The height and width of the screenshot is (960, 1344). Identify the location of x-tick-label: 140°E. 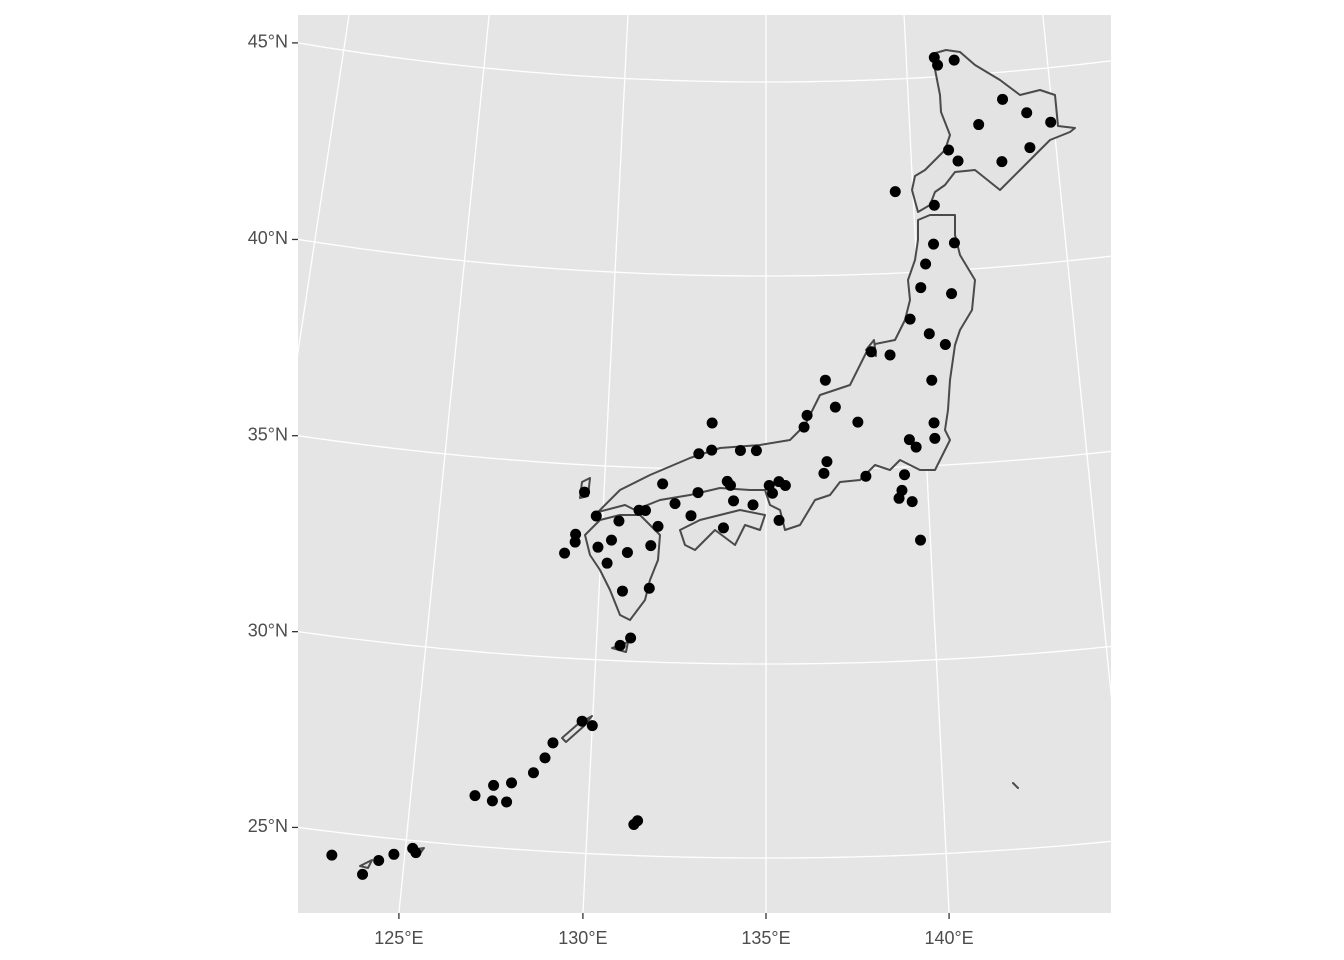
(948, 938).